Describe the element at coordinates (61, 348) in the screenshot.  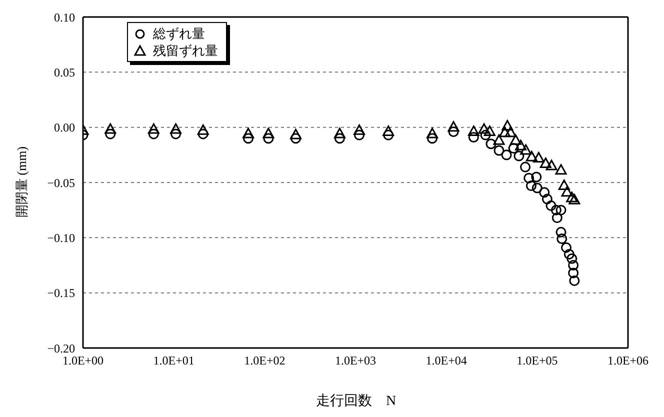
I see `y-tick-label: −0.20` at that location.